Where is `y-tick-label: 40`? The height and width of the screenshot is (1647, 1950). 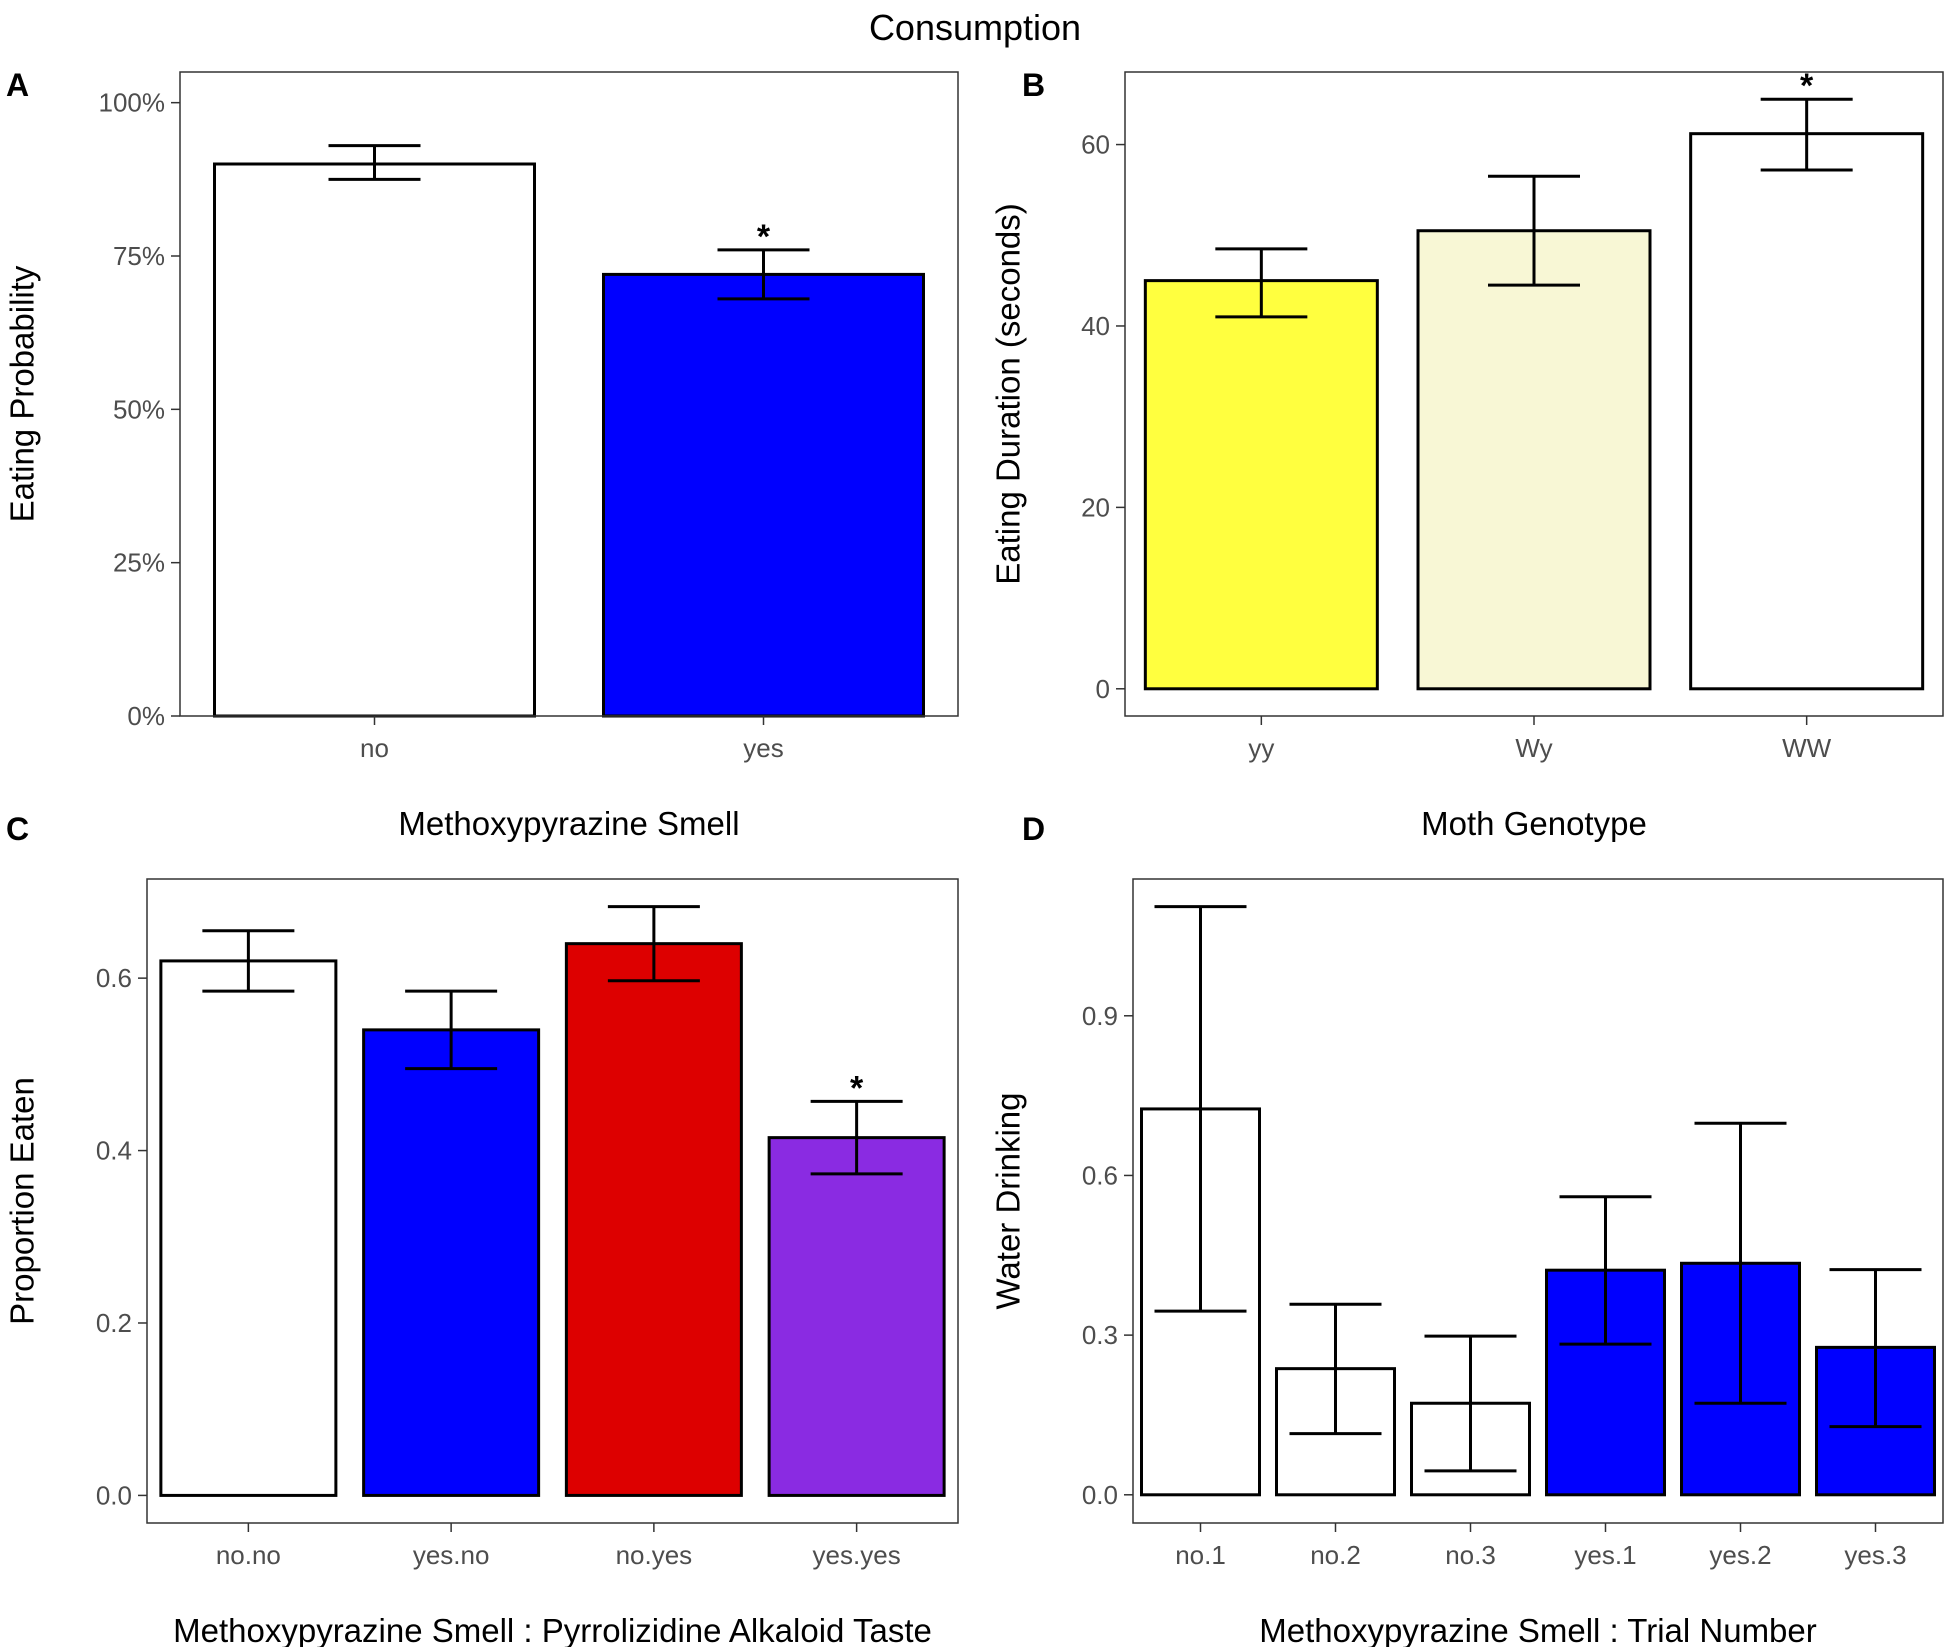 y-tick-label: 40 is located at coordinates (1095, 326).